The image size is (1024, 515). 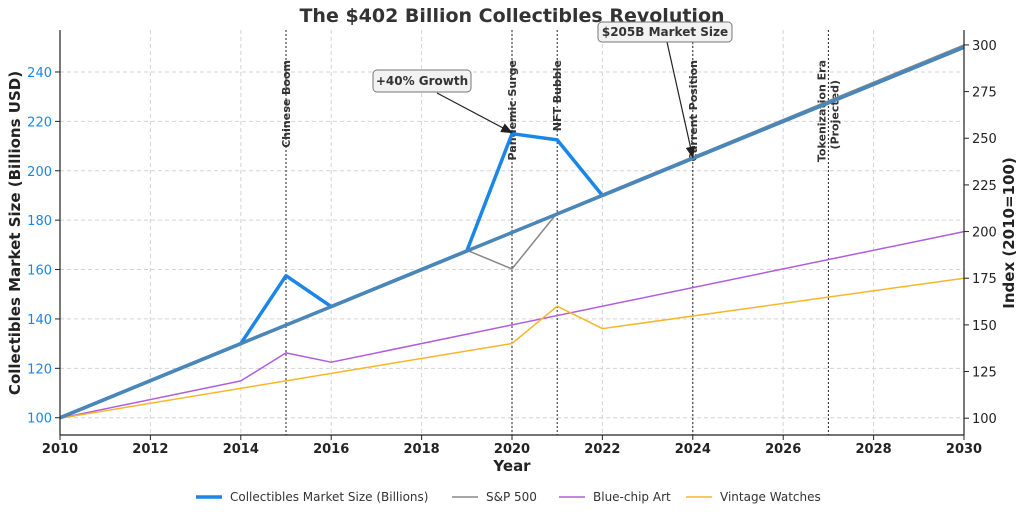 I want to click on y-right-tick-label: 100, so click(x=984, y=419).